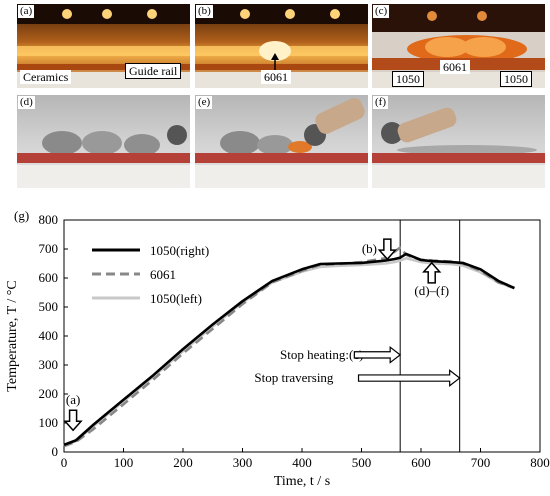  Describe the element at coordinates (204, 11) in the screenshot. I see `photo-b-label: (b)` at that location.